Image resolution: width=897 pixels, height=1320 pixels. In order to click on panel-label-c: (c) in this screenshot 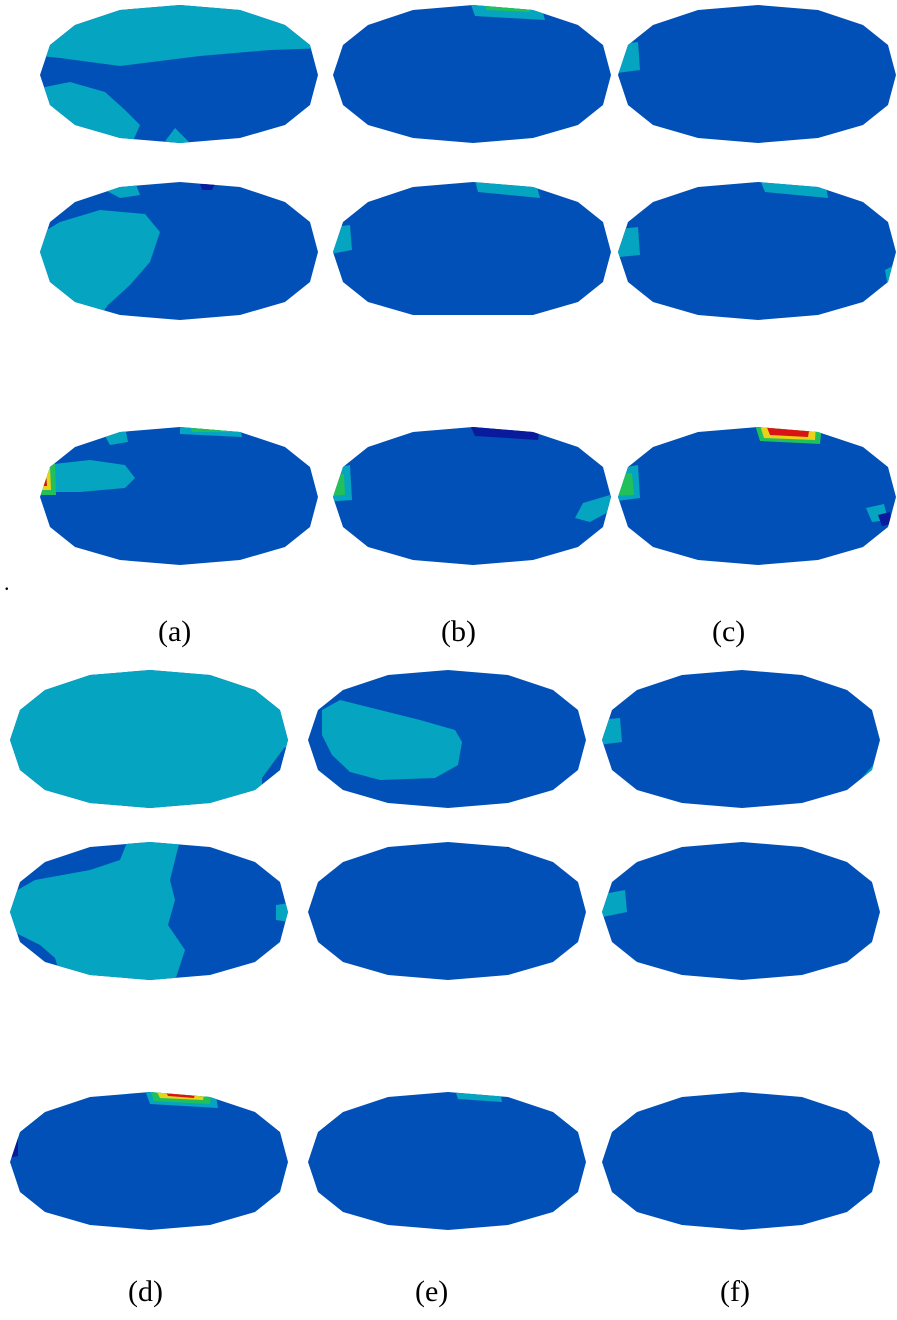, I will do `click(729, 631)`.